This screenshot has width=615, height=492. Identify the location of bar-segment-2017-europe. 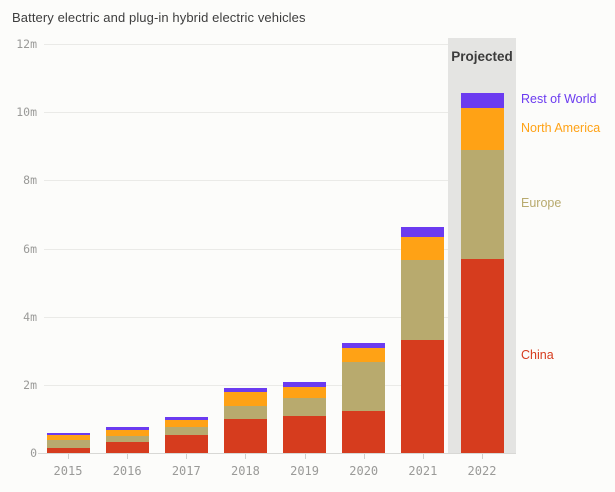
(186, 430).